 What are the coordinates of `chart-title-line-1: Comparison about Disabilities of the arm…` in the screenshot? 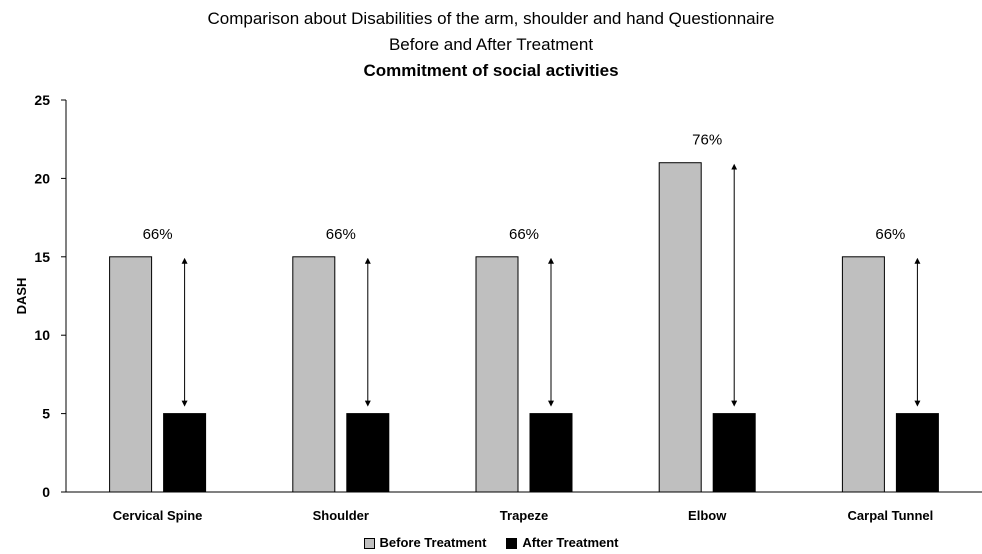 It's located at (491, 18).